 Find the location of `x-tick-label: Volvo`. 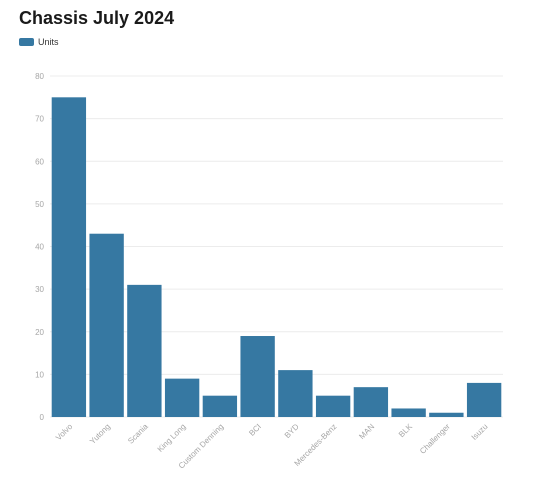

x-tick-label: Volvo is located at coordinates (64, 432).